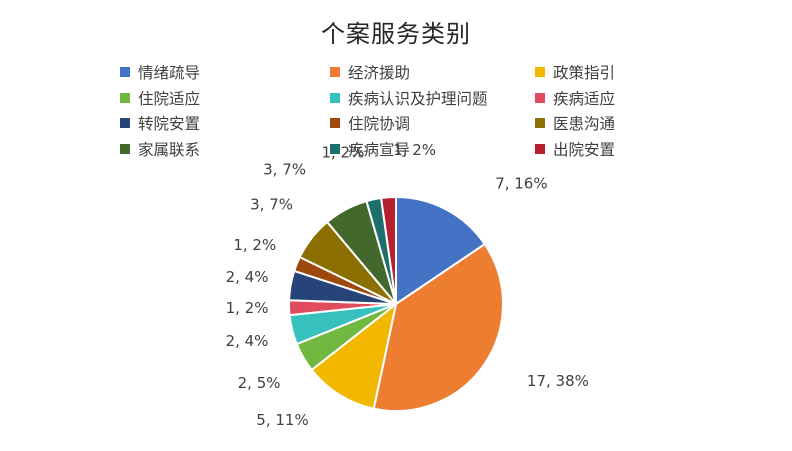 The height and width of the screenshot is (451, 792). I want to click on legend-item: 转院安置, so click(160, 123).